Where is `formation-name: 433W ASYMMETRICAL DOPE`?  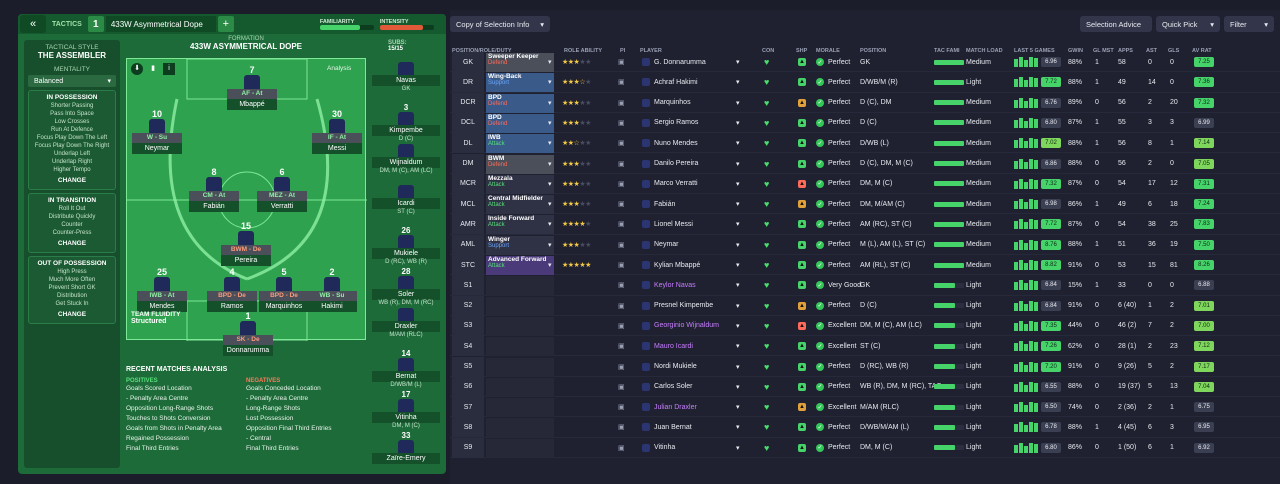
formation-name: 433W ASYMMETRICAL DOPE is located at coordinates (245, 46).